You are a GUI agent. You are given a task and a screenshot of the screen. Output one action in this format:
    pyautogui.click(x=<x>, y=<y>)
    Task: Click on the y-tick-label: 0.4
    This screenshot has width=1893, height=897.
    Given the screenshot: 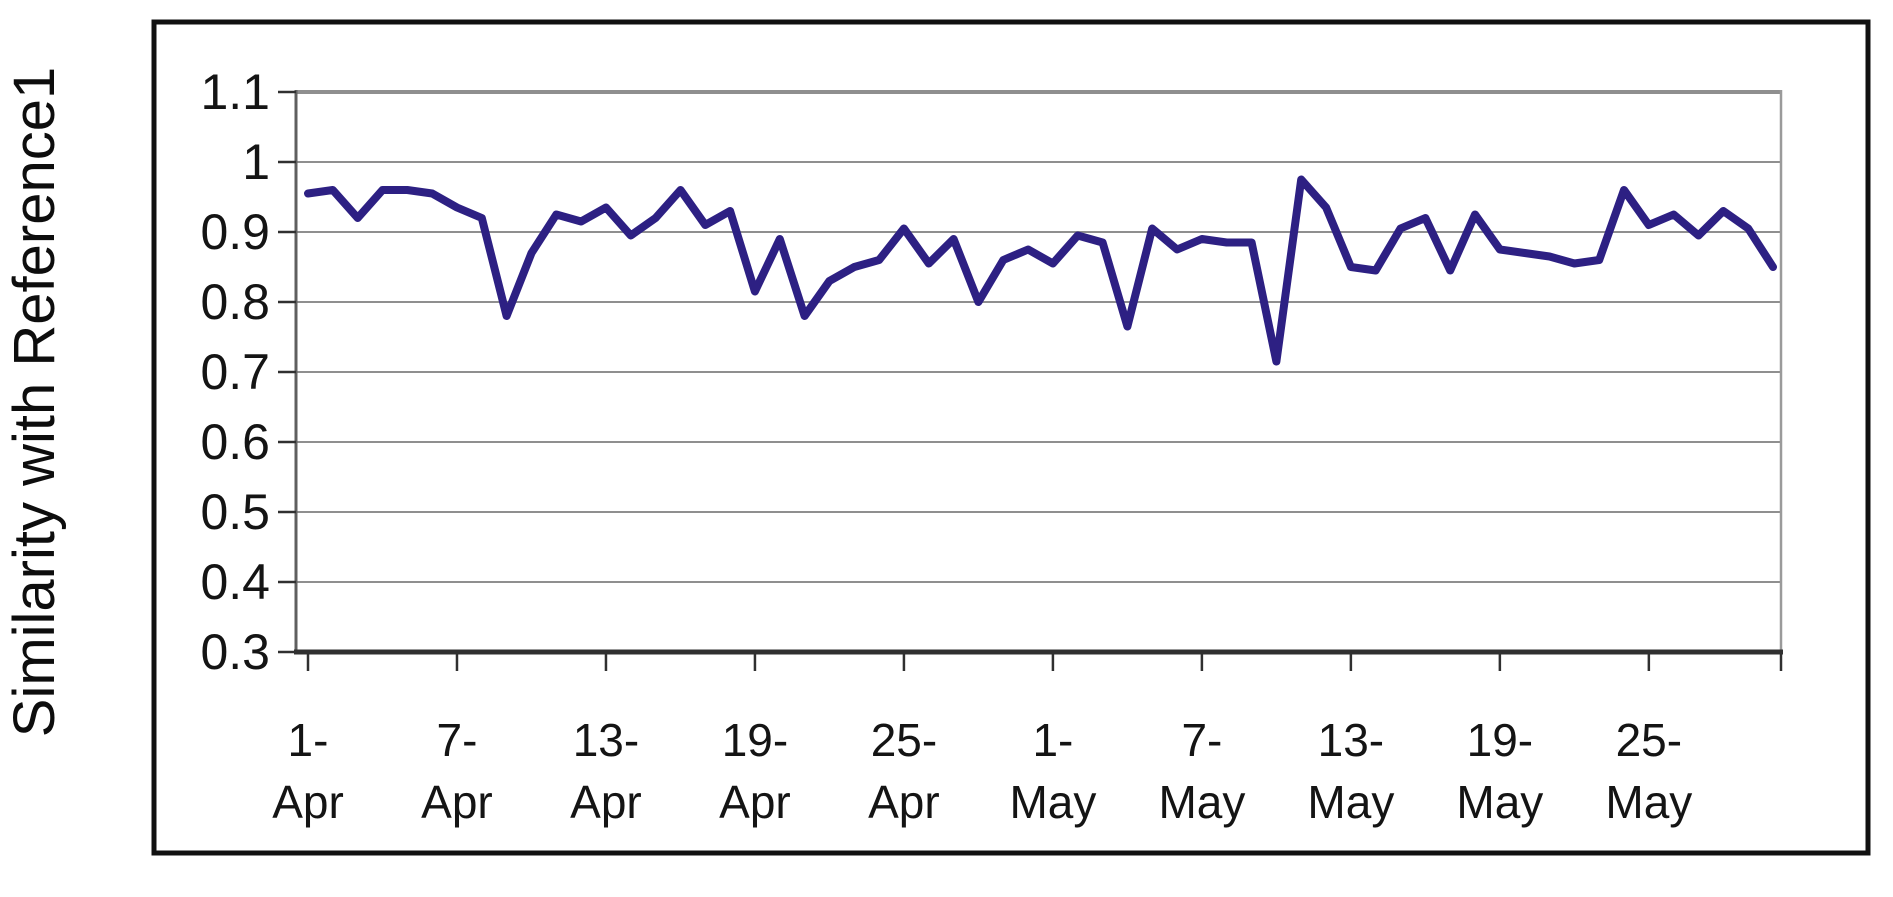 What is the action you would take?
    pyautogui.click(x=235, y=582)
    